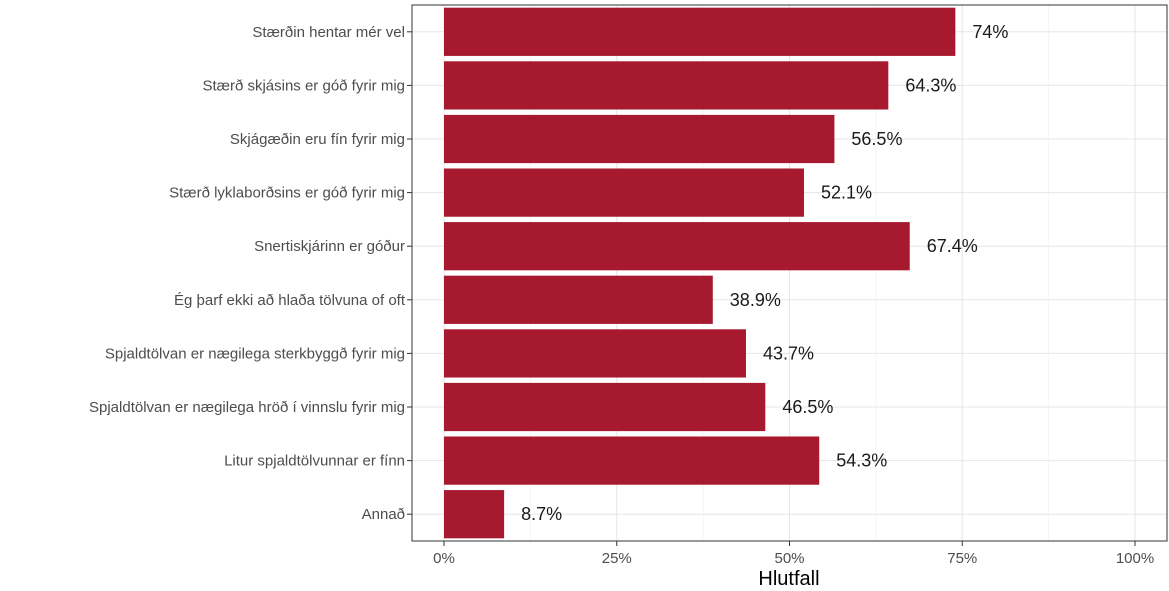 The height and width of the screenshot is (591, 1169). Describe the element at coordinates (328, 32) in the screenshot. I see `category-label: Stærðin hentar mér vel` at that location.